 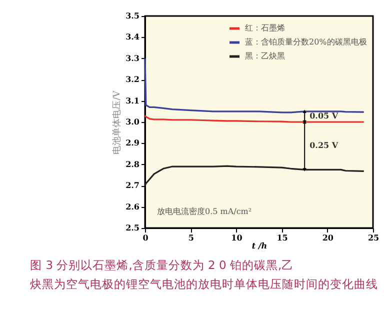 What do you see at coordinates (133, 57) in the screenshot?
I see `y-tick-label: 3.3` at bounding box center [133, 57].